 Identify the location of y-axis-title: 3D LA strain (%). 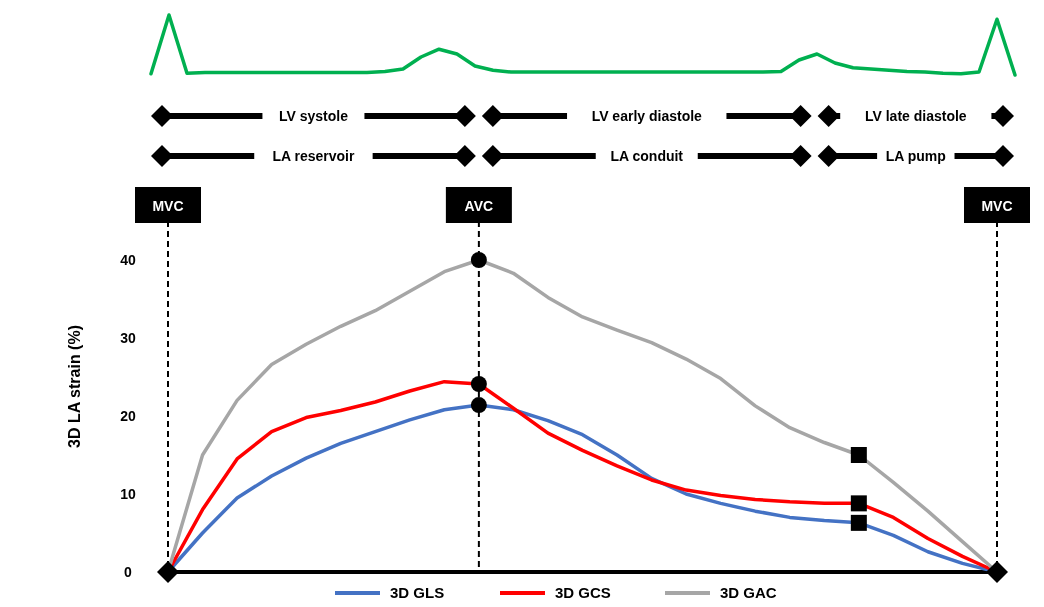
(74, 386).